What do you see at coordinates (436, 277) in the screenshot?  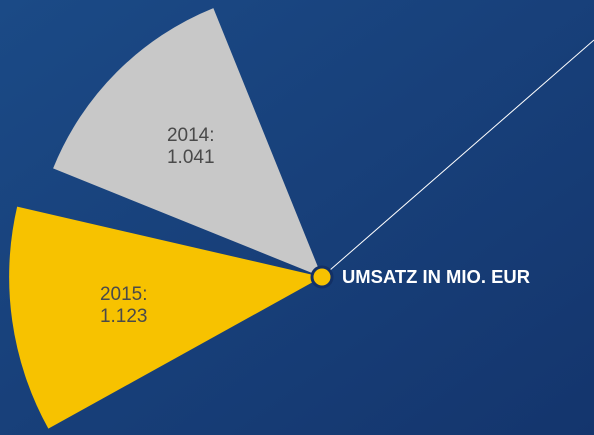 I see `chart-title: UMSATZ IN MIO. EUR` at bounding box center [436, 277].